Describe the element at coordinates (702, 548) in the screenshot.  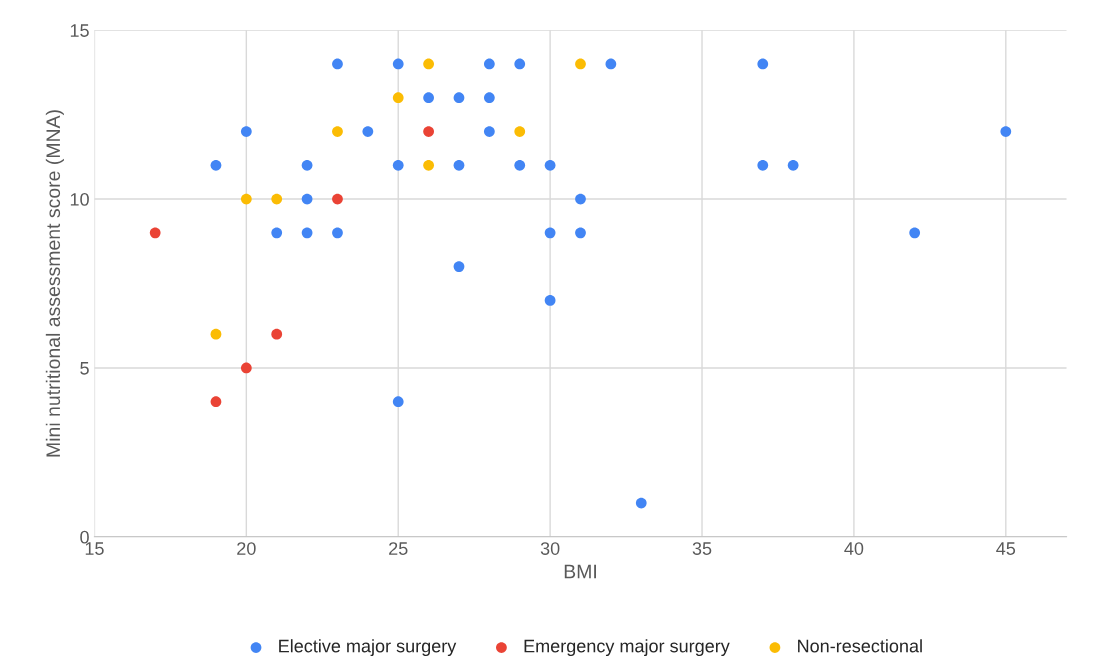
I see `x-tick-label: 35` at that location.